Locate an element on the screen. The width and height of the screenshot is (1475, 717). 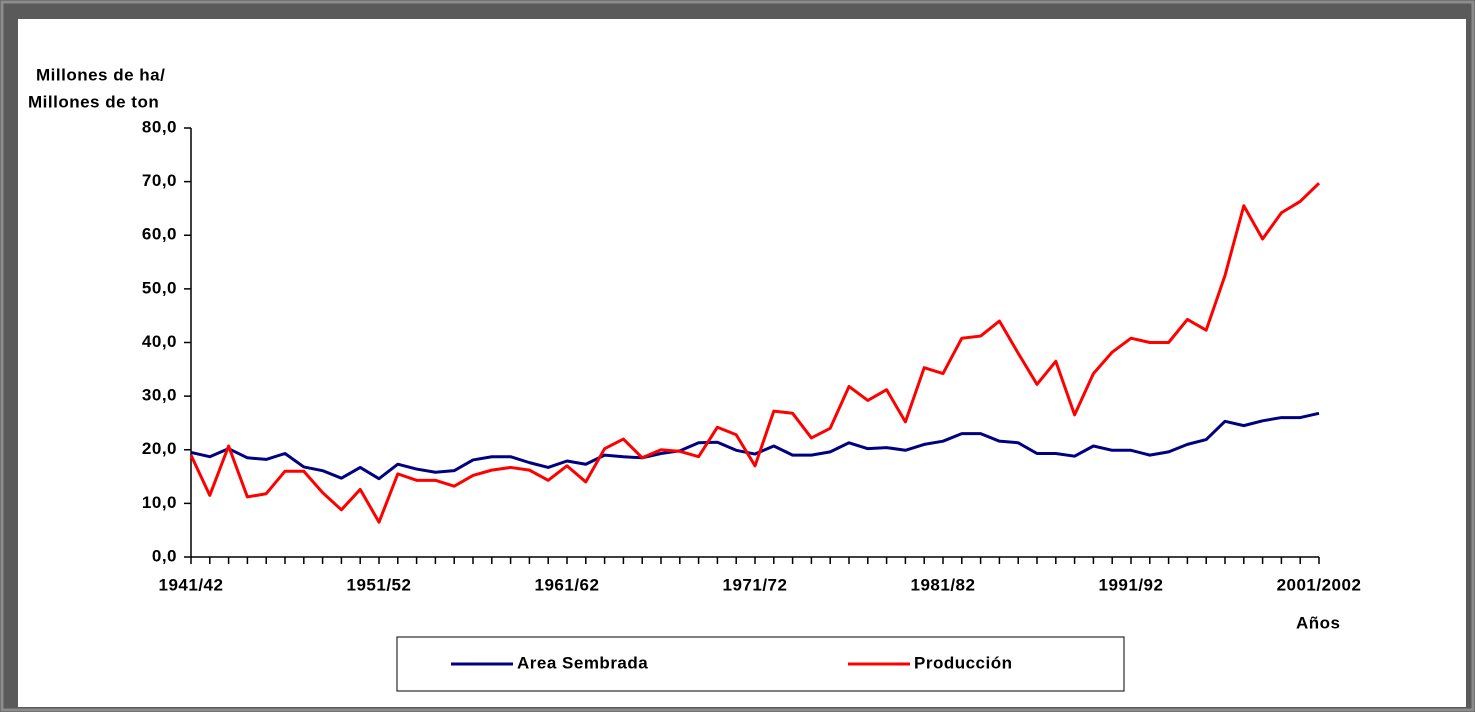
y-tick-label: 60,0 is located at coordinates (159, 234).